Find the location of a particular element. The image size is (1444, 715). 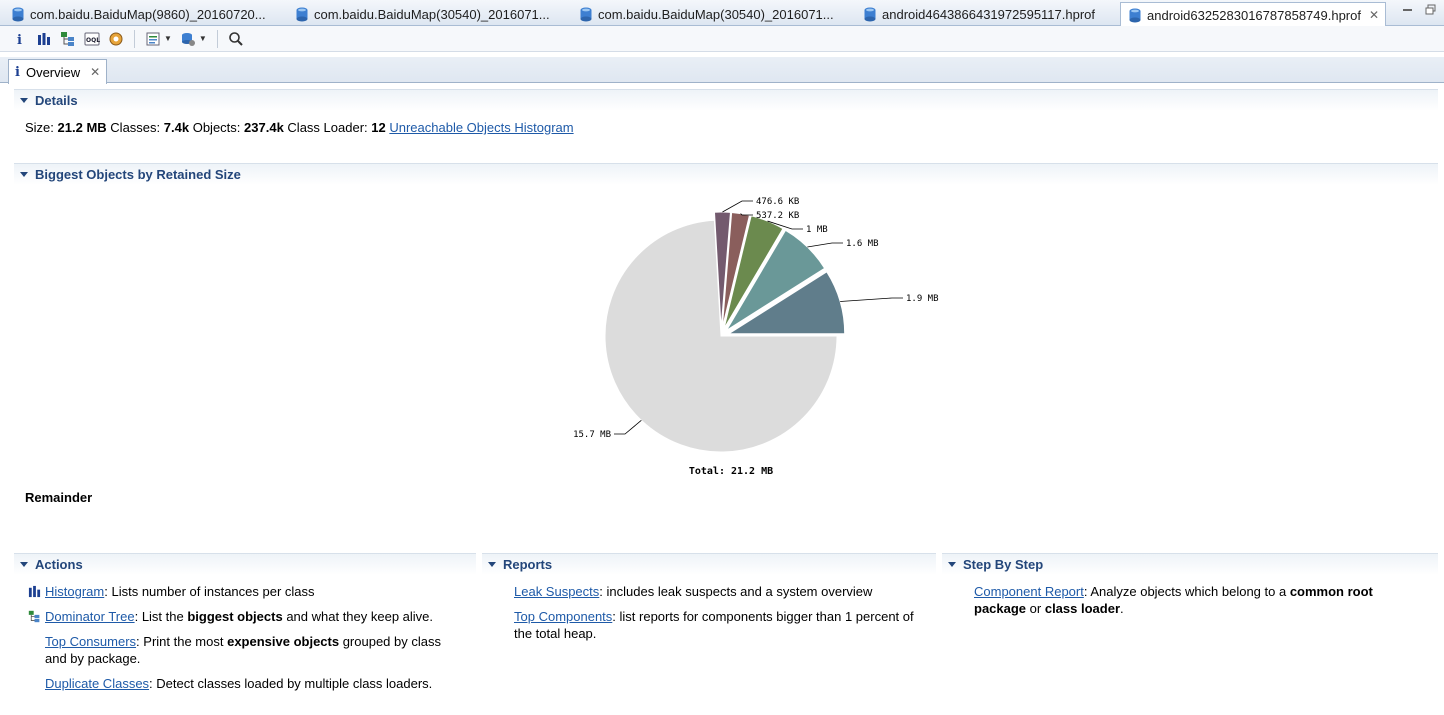

svg-text: OQL is located at coordinates (93, 40).